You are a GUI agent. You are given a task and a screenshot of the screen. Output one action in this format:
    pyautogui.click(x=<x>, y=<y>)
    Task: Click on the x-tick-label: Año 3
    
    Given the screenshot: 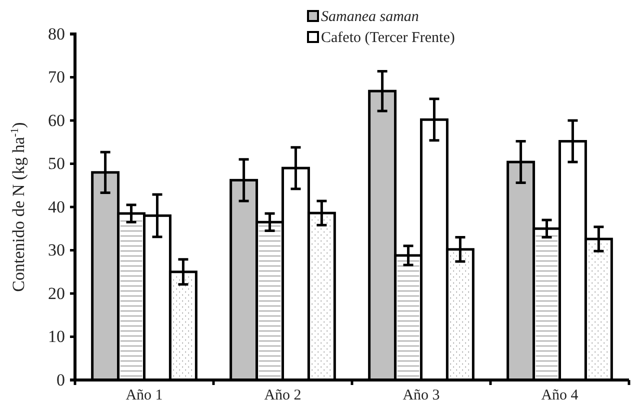 What is the action you would take?
    pyautogui.click(x=421, y=396)
    